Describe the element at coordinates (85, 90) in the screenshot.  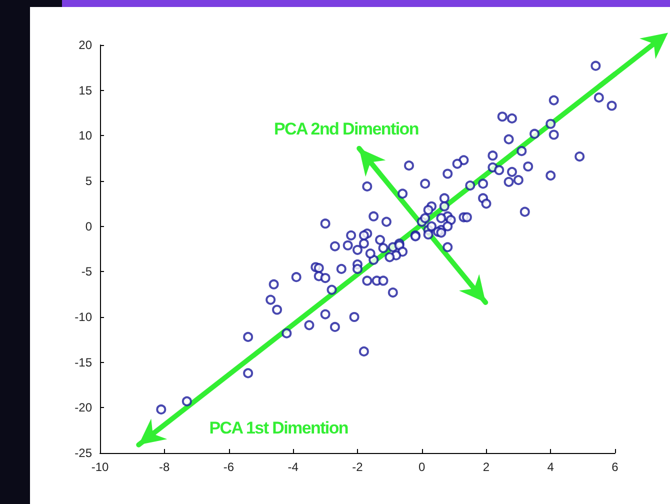
I see `y-tick-label: 15` at that location.